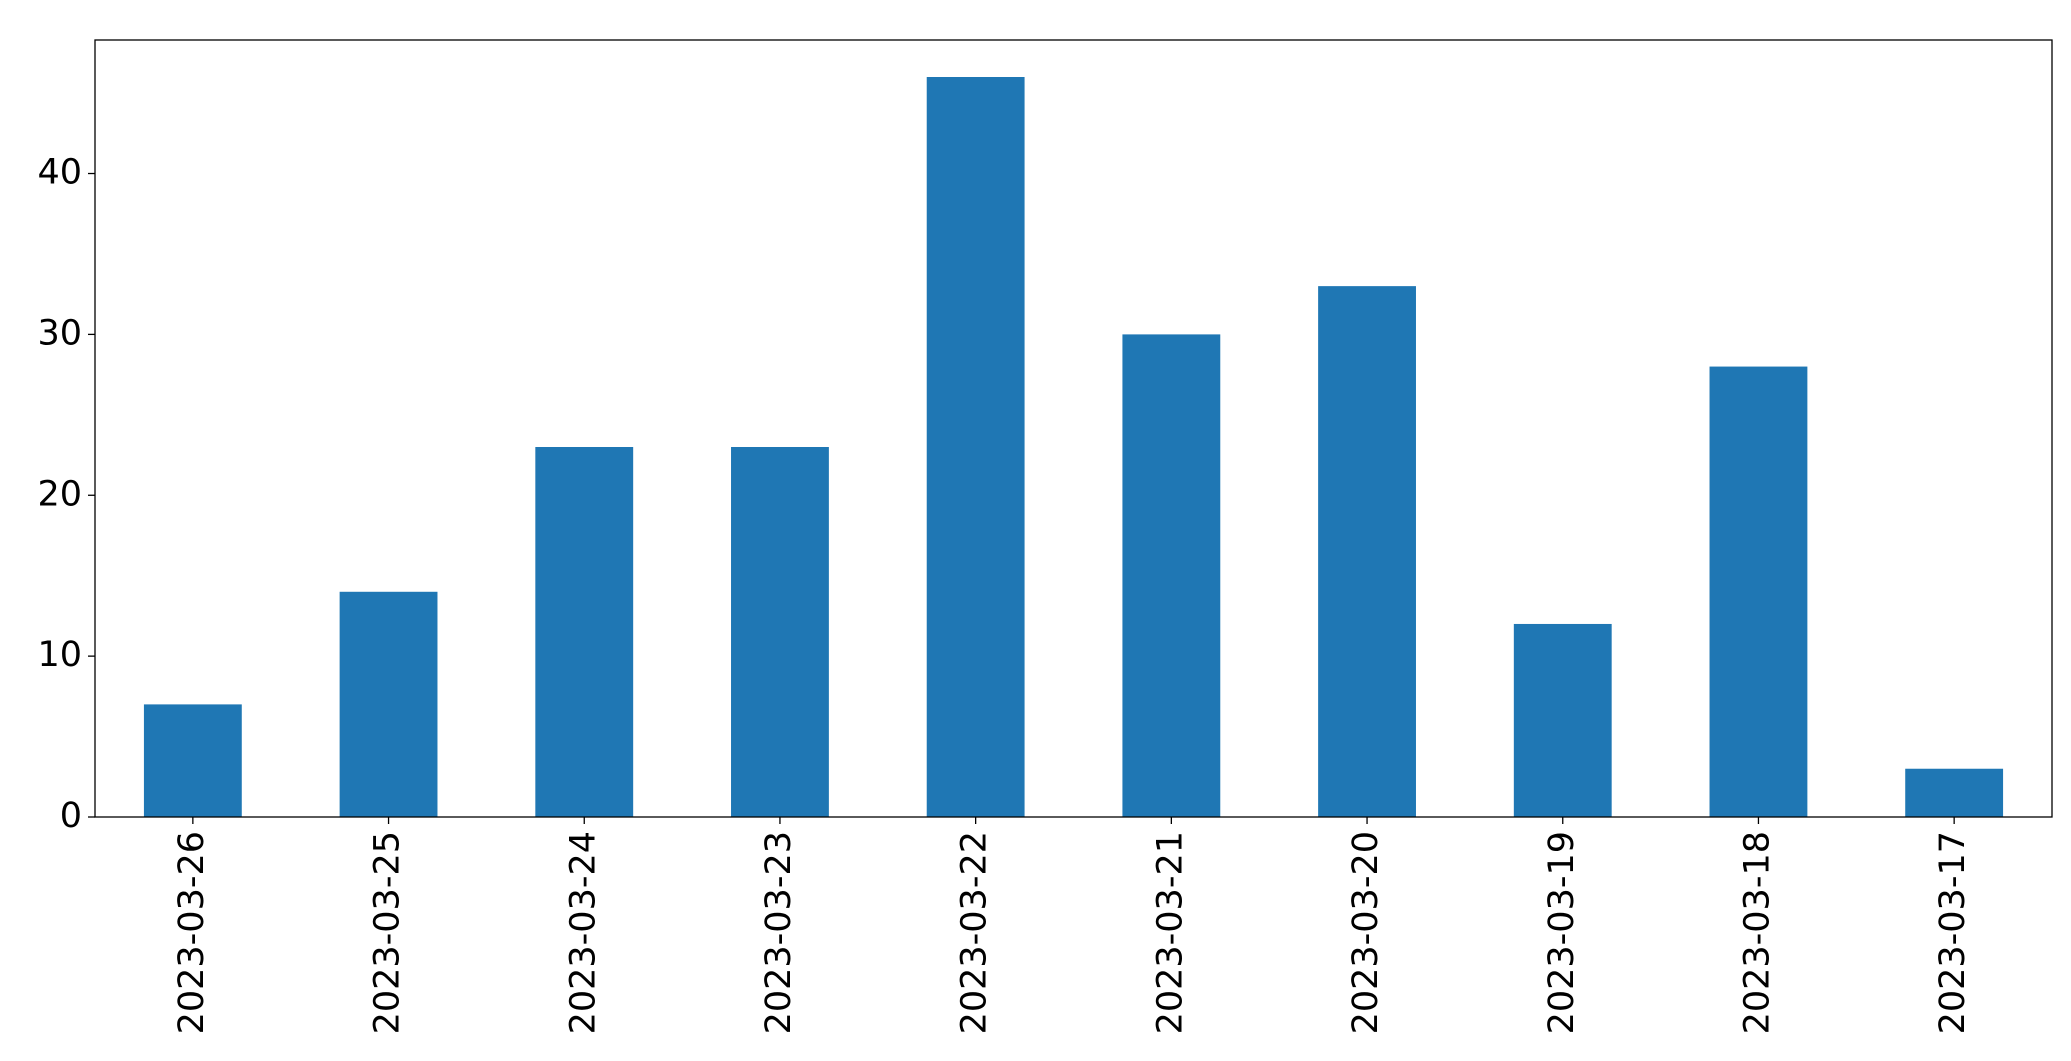 Image resolution: width=2071 pixels, height=1061 pixels. Describe the element at coordinates (779, 932) in the screenshot. I see `x-tick-label: 2023-03-23` at that location.